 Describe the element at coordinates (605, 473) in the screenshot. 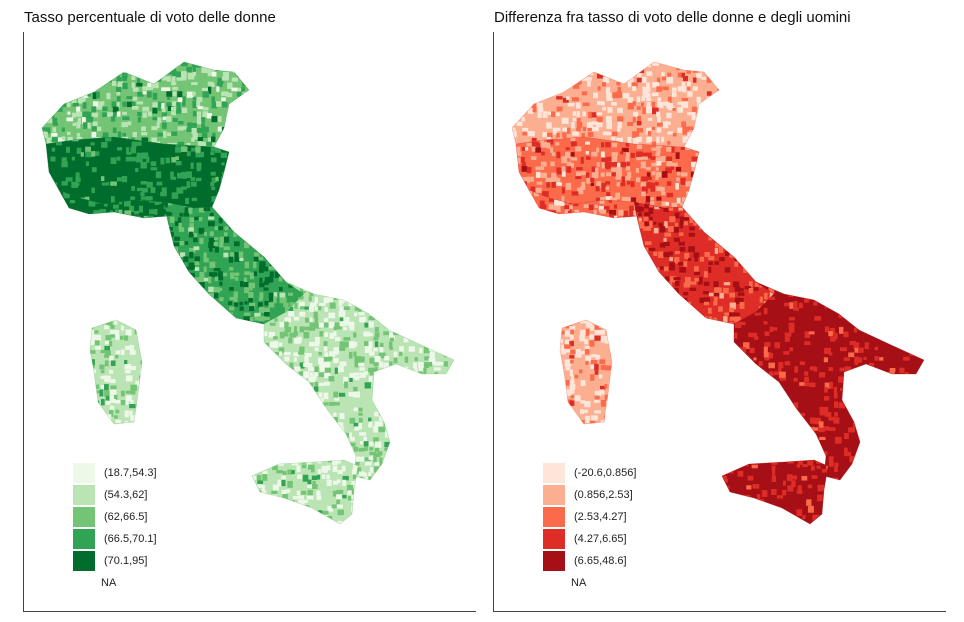

I see `legend-label: (-20.6,0.856]` at that location.